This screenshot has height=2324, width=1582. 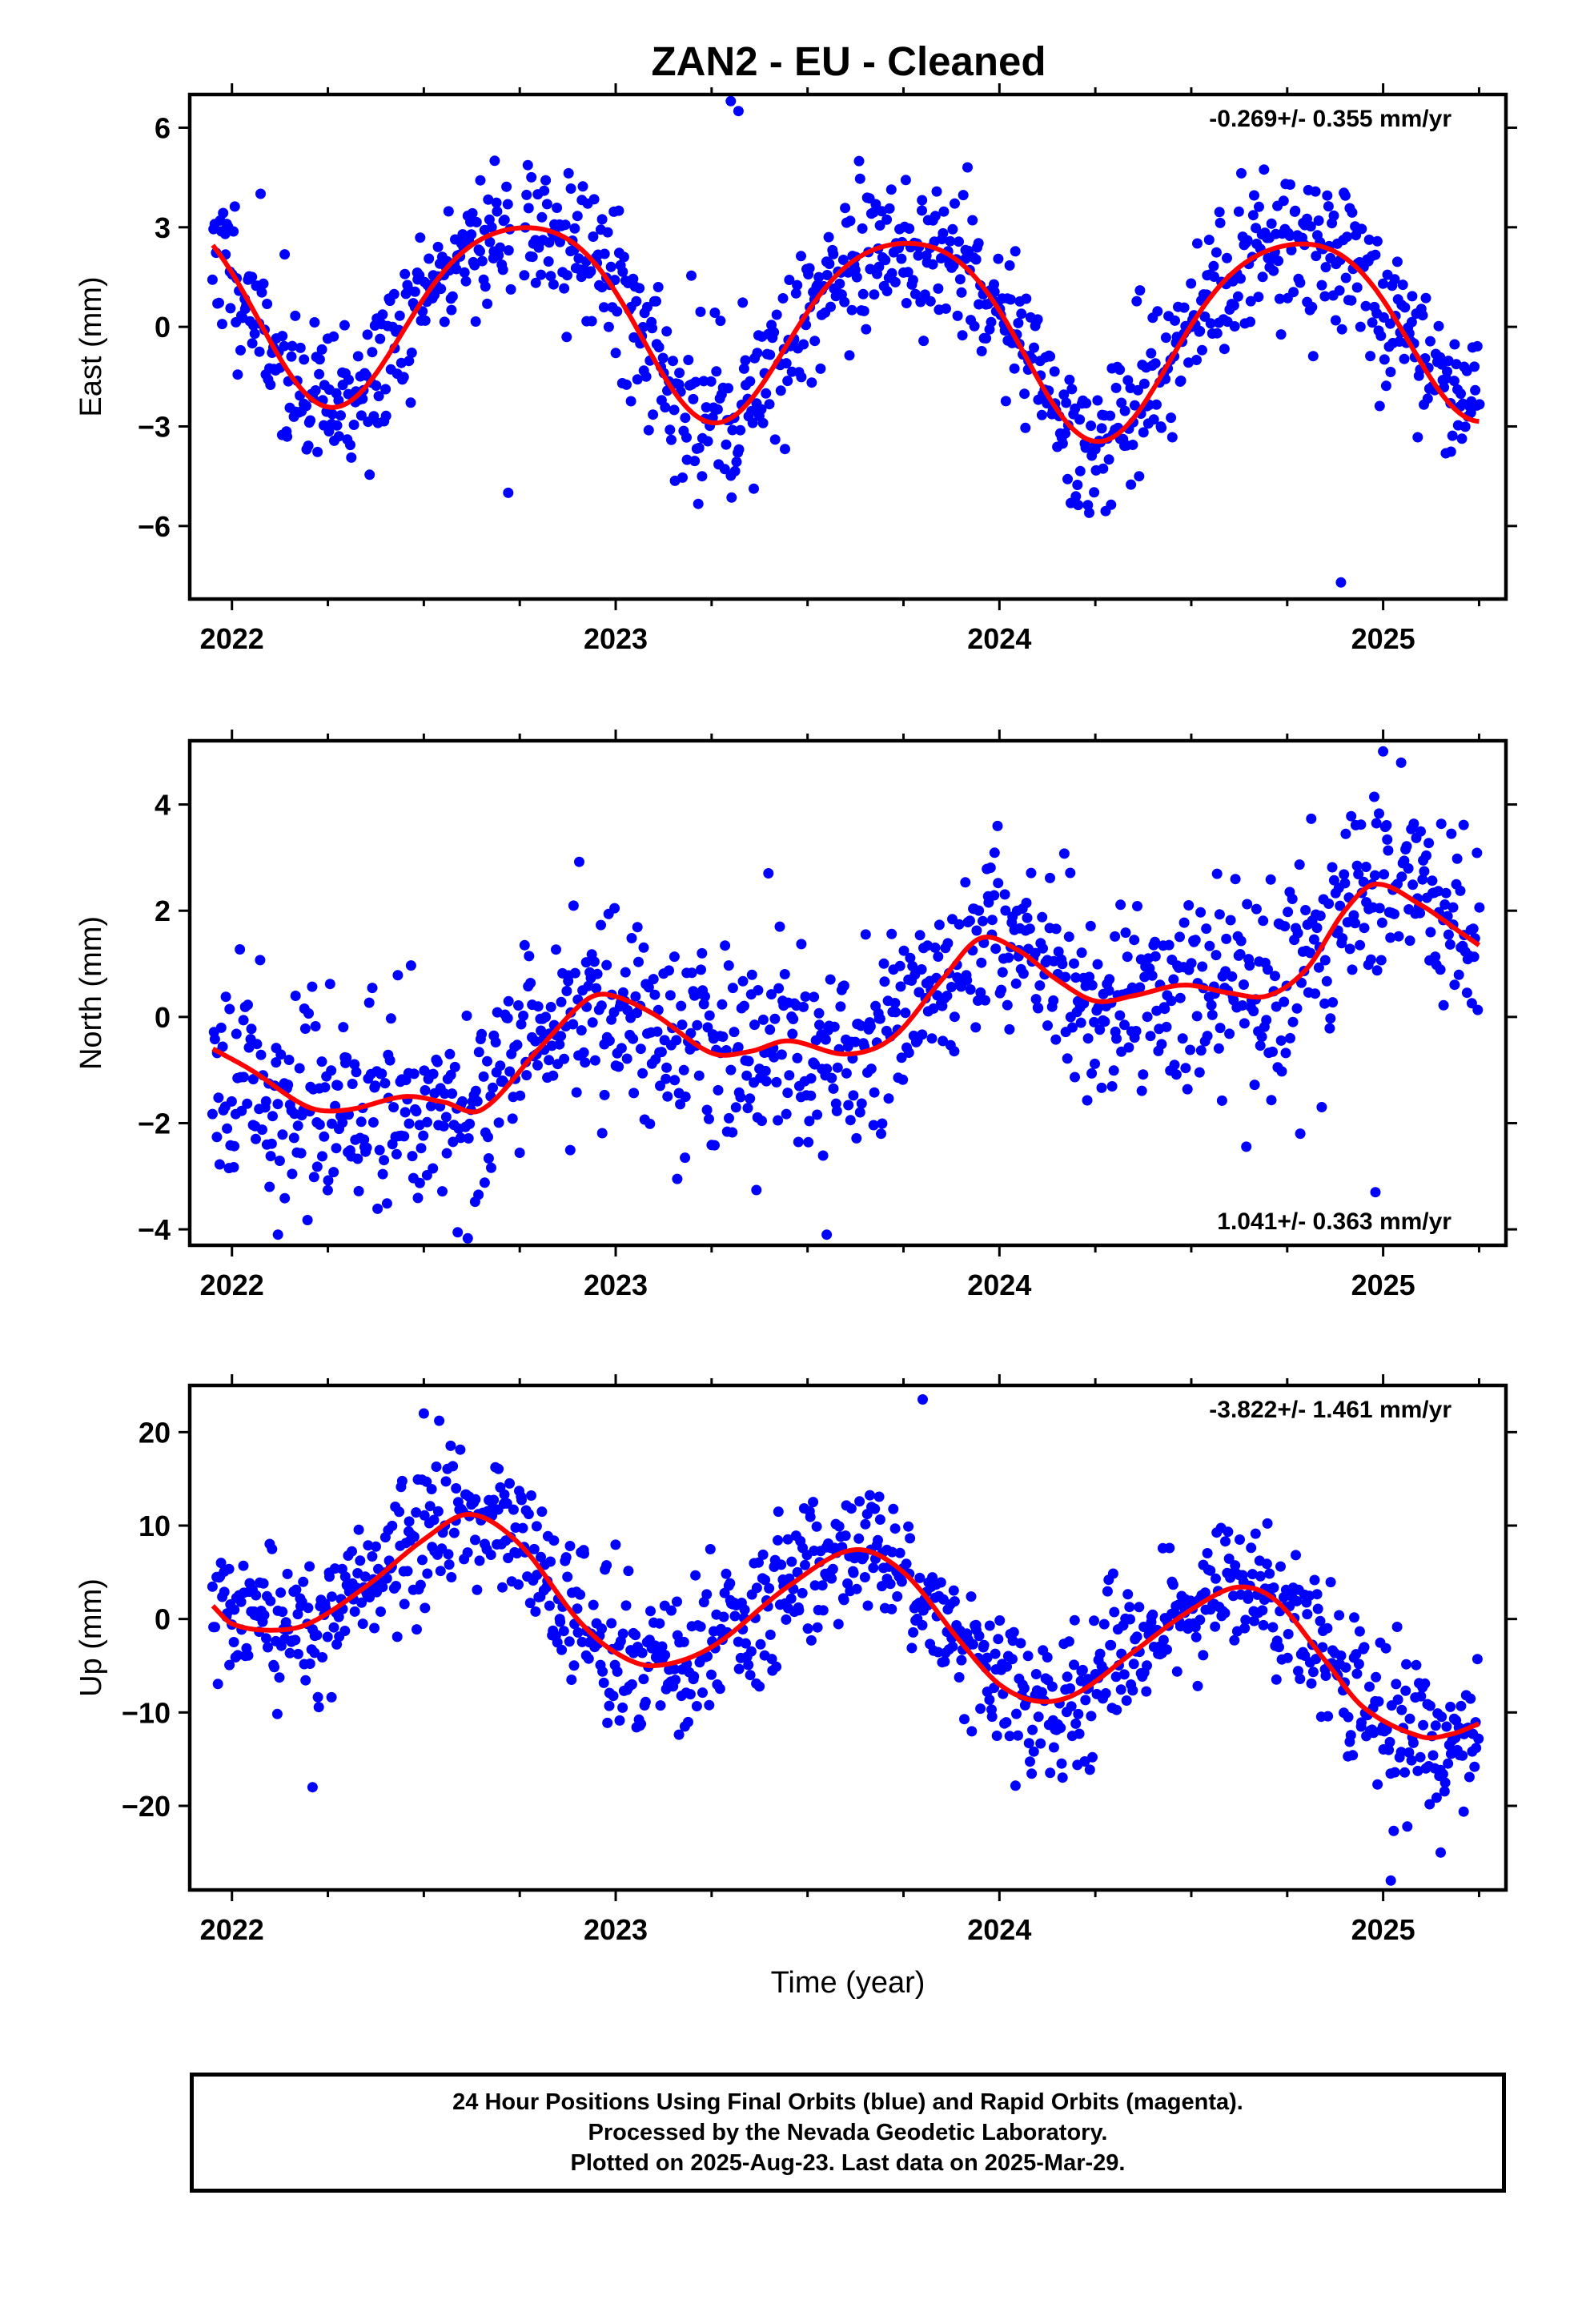 I want to click on north-xtick-label: 2024, so click(x=999, y=1285).